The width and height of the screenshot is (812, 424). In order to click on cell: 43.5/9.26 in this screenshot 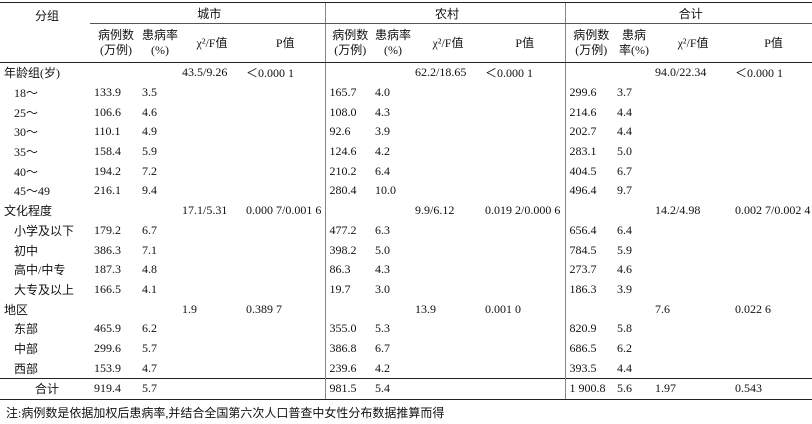, I will do `click(205, 72)`.